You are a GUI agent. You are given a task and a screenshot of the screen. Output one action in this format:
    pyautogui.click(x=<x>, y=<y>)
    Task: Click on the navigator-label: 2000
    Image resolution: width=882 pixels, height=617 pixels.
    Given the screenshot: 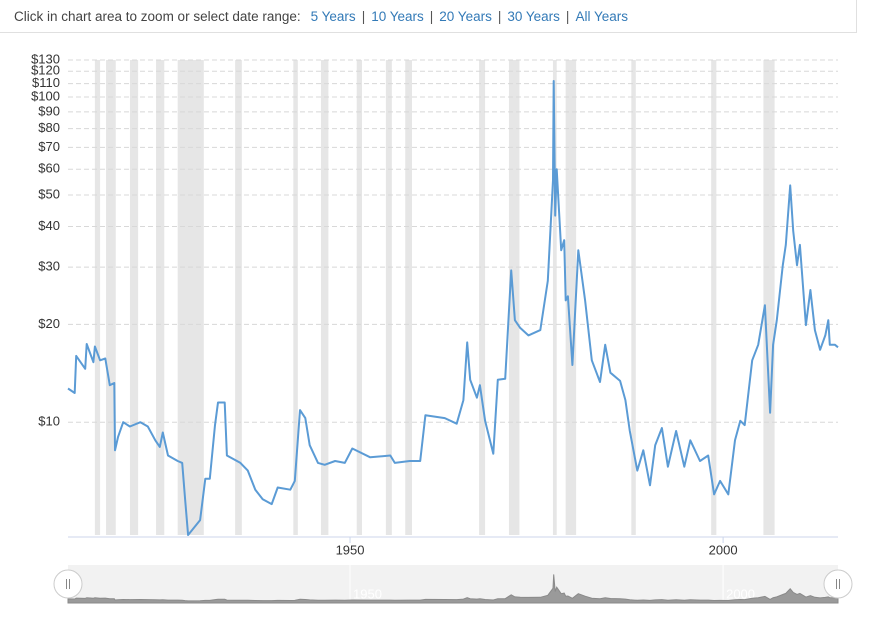 What is the action you would take?
    pyautogui.click(x=740, y=593)
    